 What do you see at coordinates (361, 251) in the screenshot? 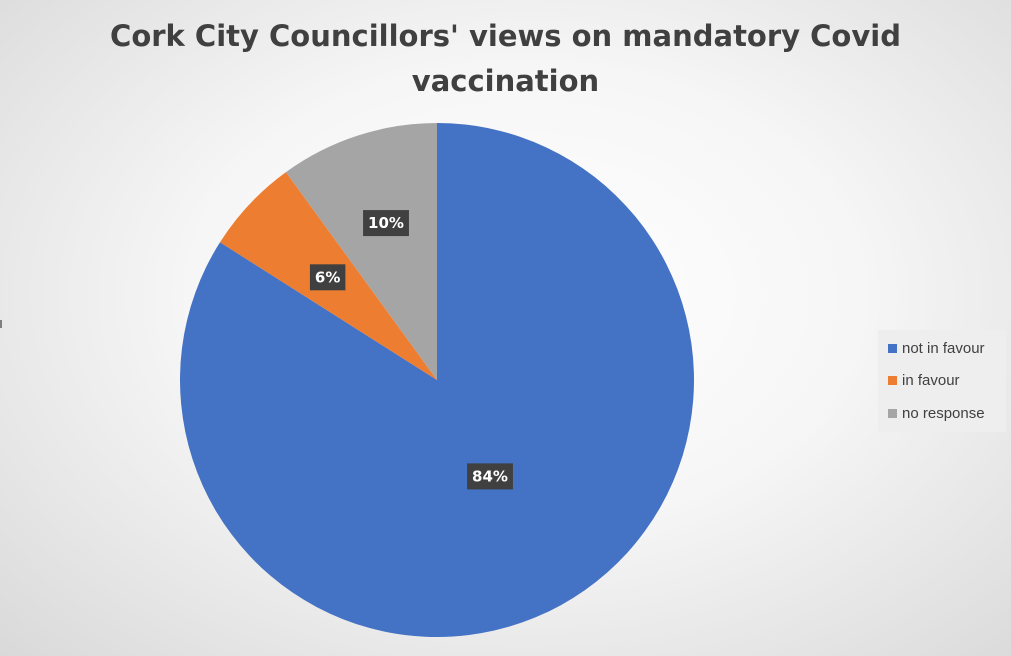
I see `pie-slice-no-response` at bounding box center [361, 251].